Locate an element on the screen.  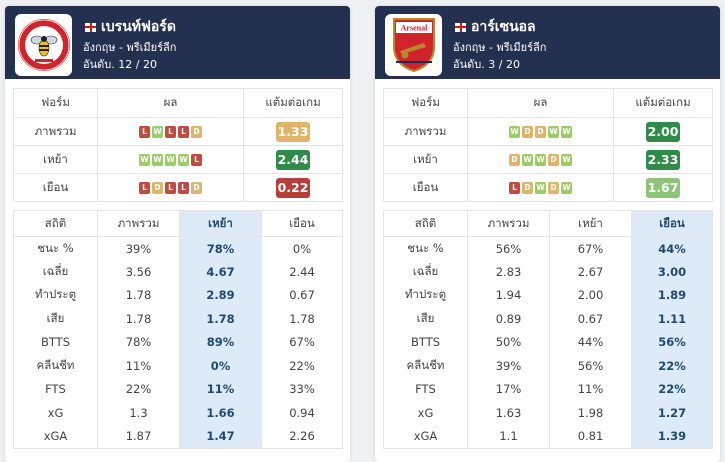
stats-value: 50% is located at coordinates (508, 342).